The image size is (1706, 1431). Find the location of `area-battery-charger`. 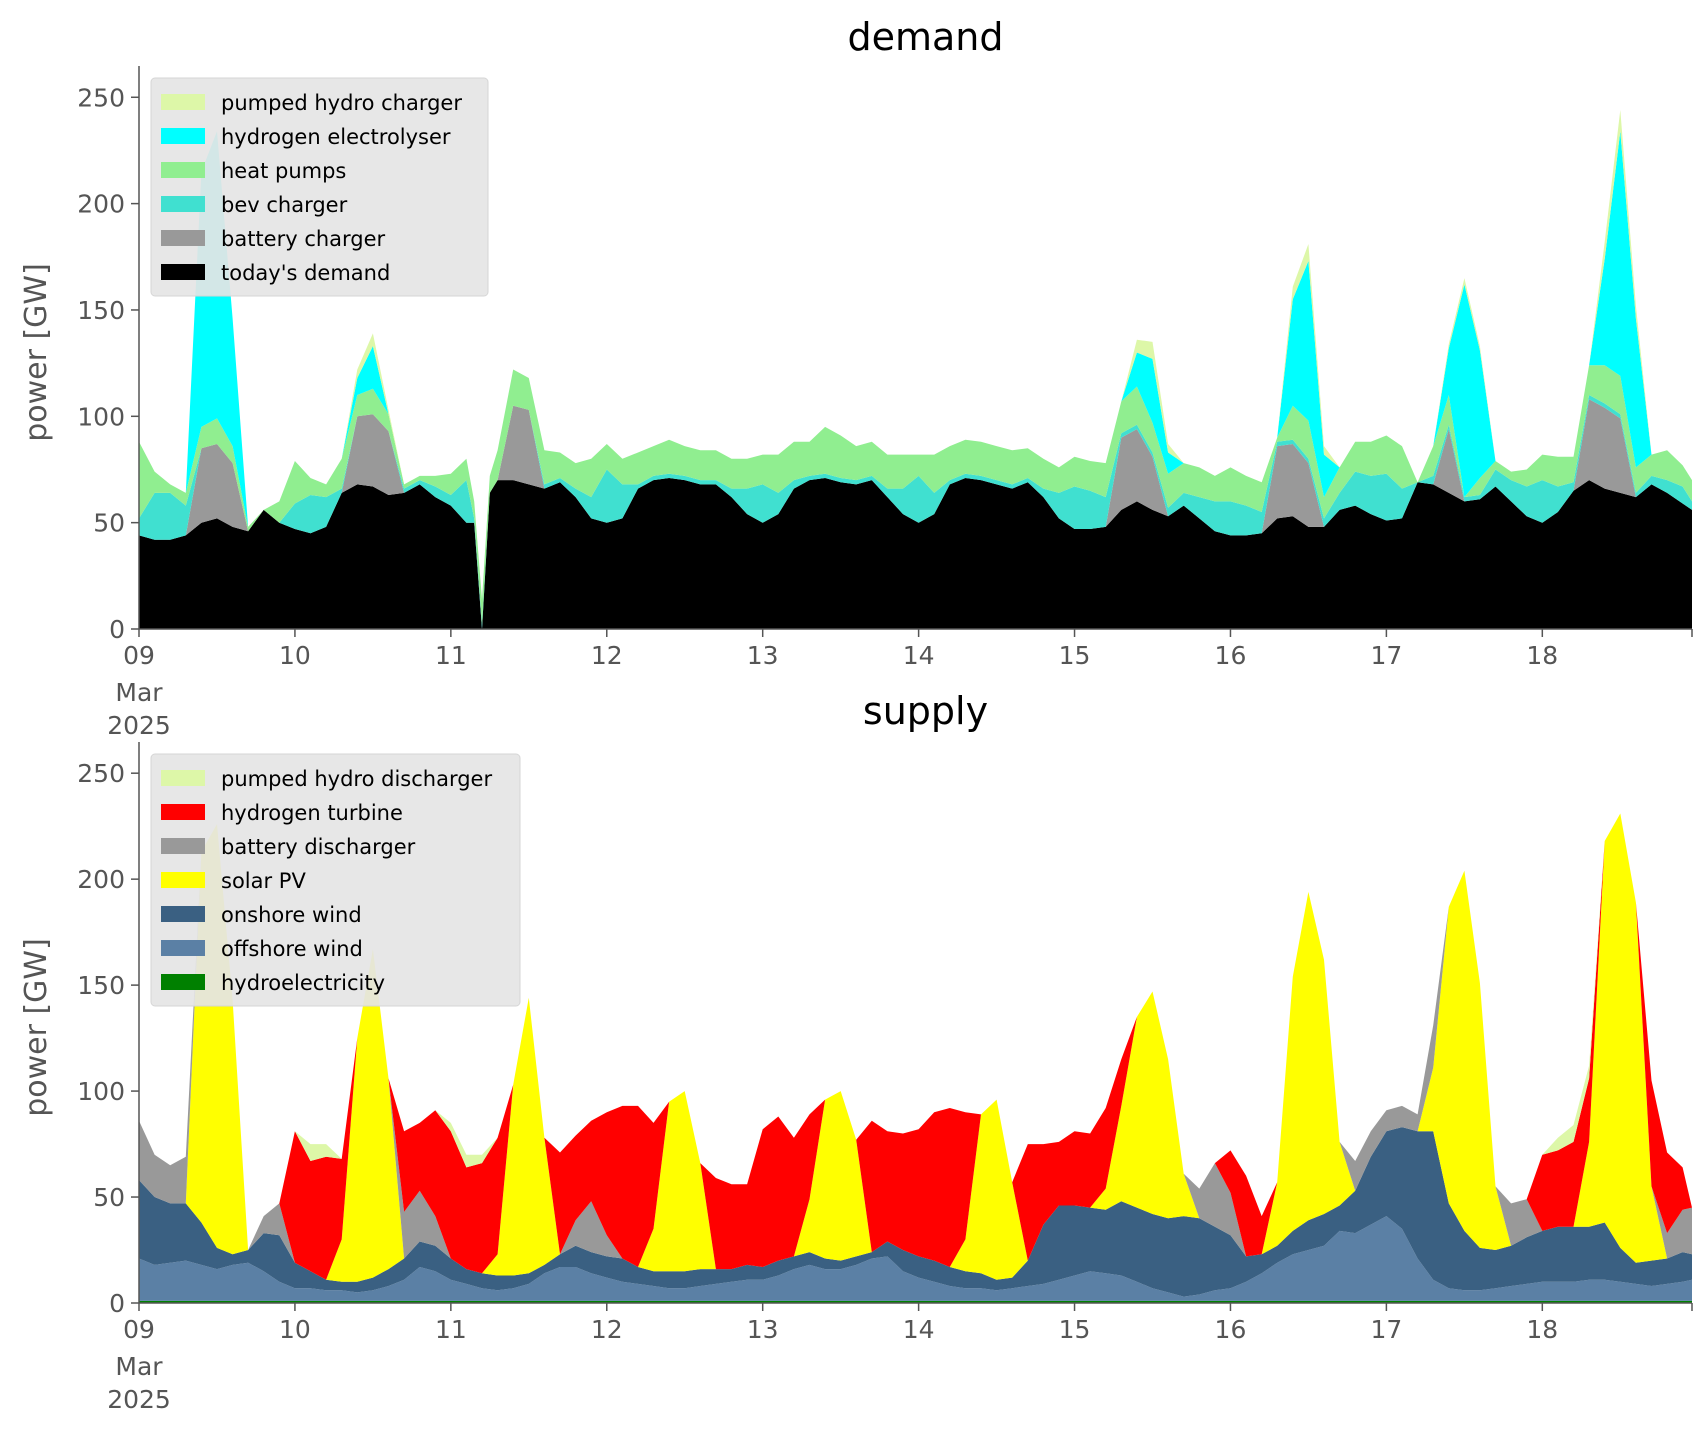

area-battery-charger is located at coordinates (915, 514).